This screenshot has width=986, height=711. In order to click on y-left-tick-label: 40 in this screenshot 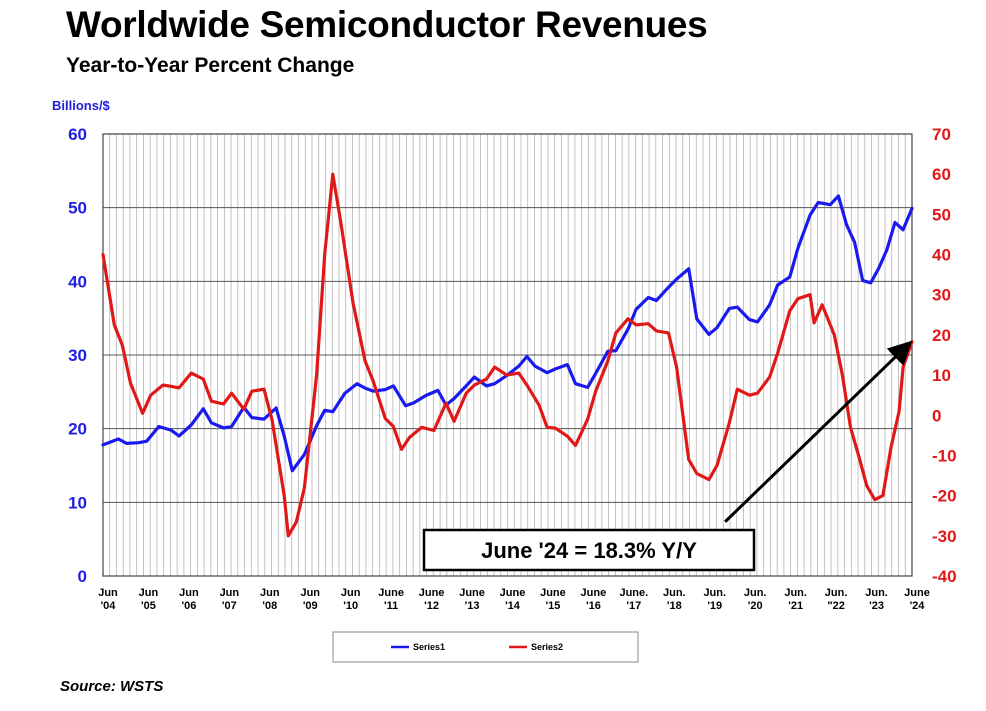, I will do `click(77, 281)`.